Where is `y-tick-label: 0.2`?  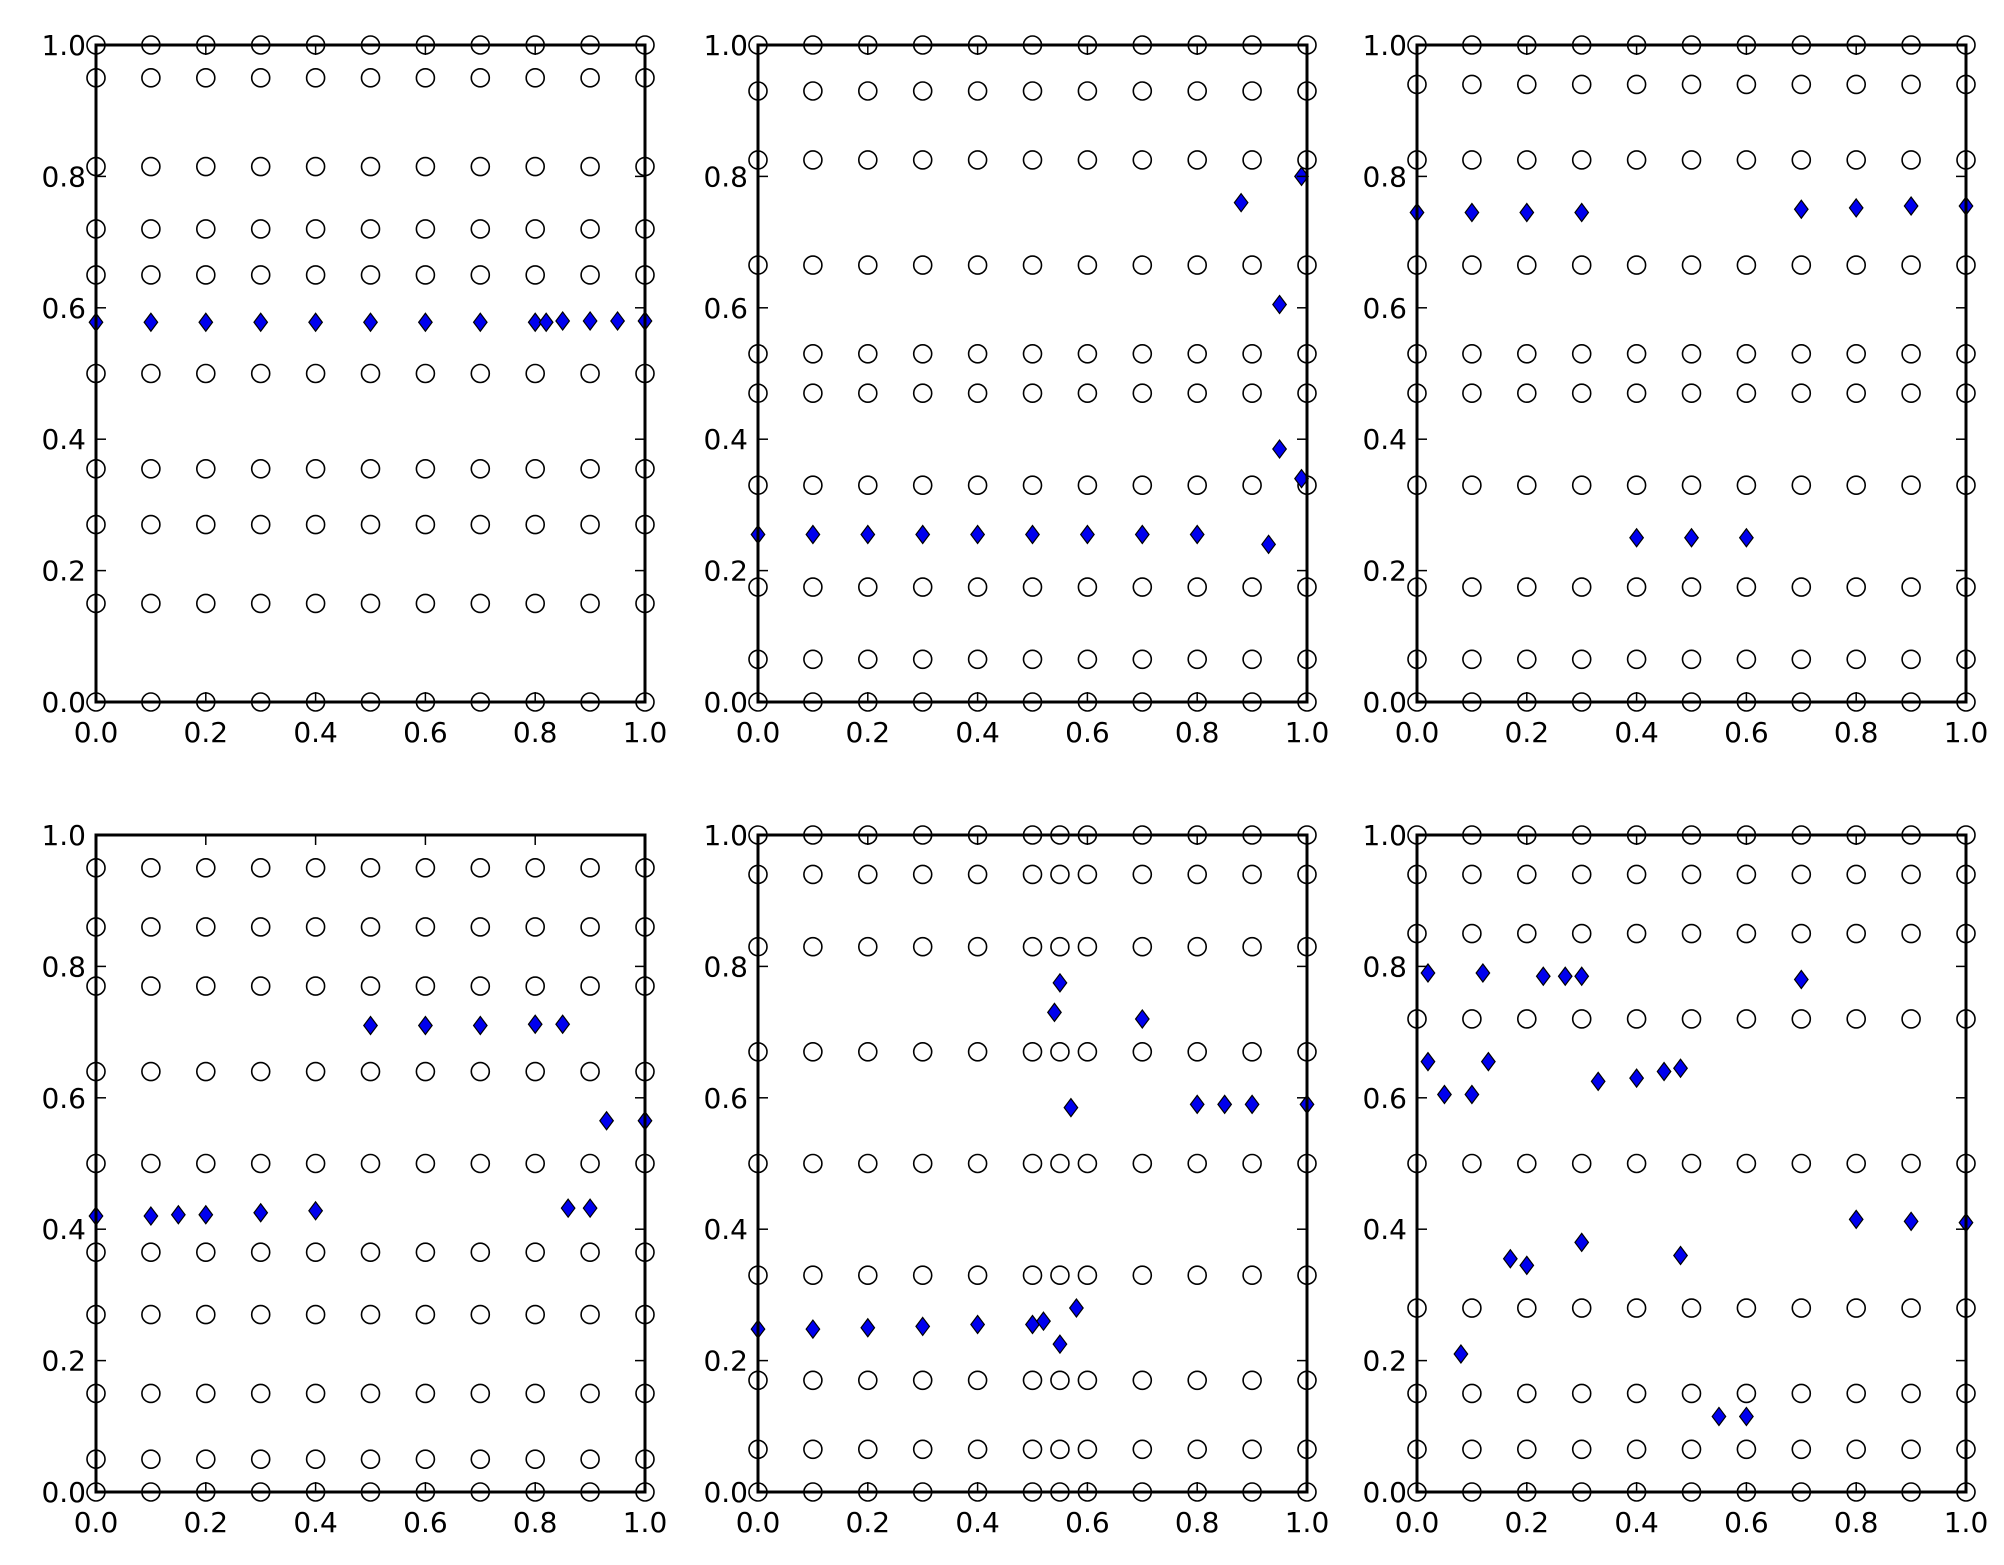
y-tick-label: 0.2 is located at coordinates (63, 571).